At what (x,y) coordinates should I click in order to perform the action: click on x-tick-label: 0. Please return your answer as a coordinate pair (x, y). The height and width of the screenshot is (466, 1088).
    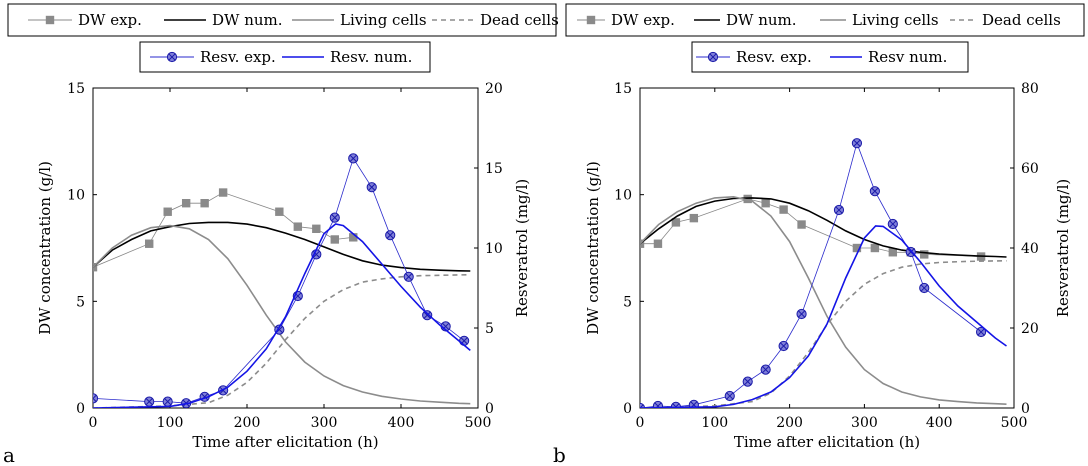
    Looking at the image, I should click on (640, 423).